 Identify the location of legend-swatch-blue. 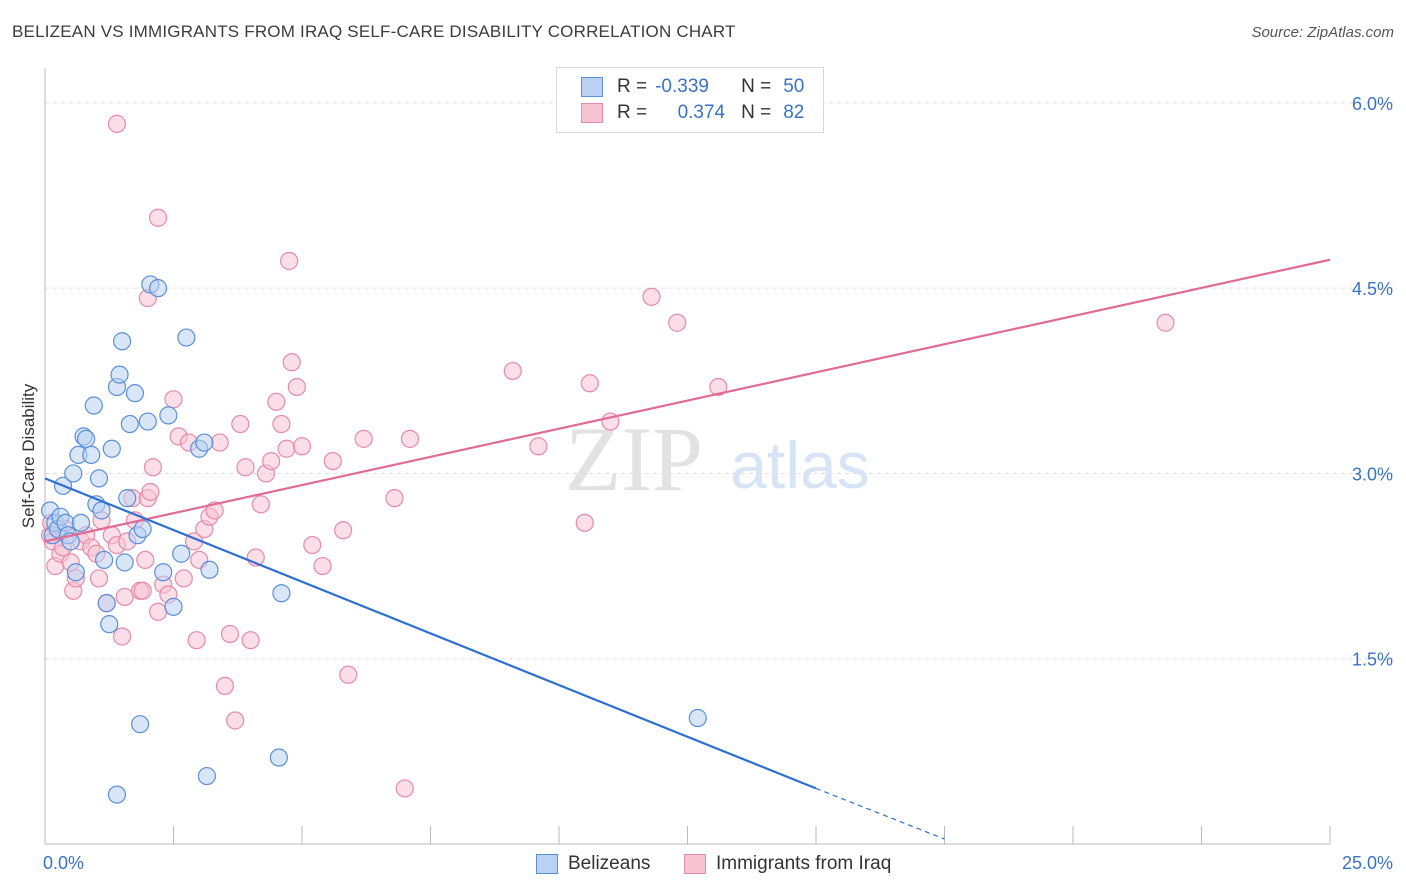
(592, 87).